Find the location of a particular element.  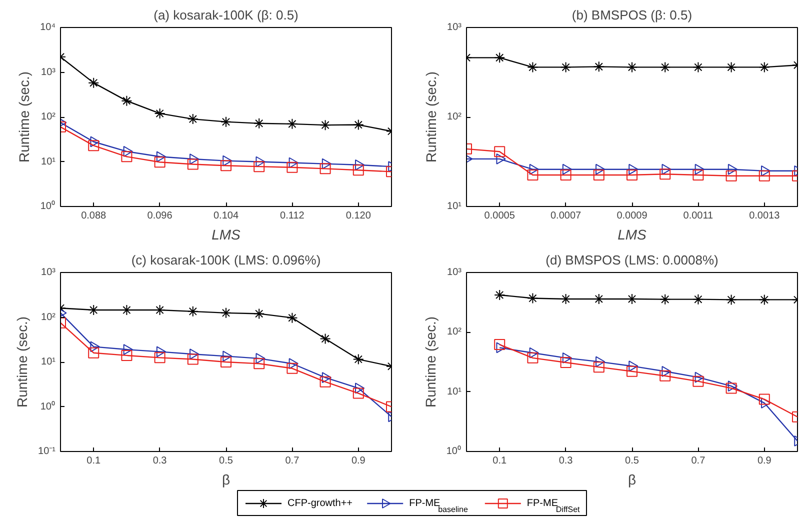

x-tick-label: 0.112 is located at coordinates (292, 216).